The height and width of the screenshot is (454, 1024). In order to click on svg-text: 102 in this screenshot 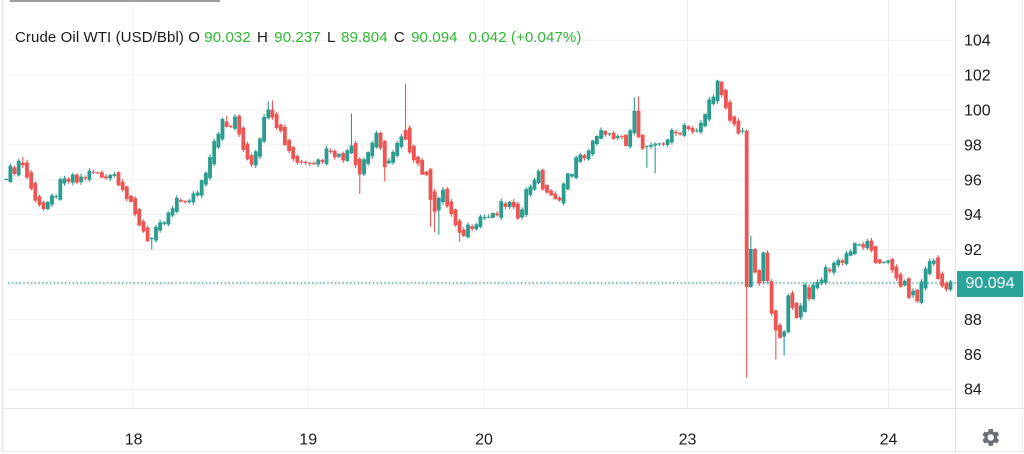, I will do `click(977, 76)`.